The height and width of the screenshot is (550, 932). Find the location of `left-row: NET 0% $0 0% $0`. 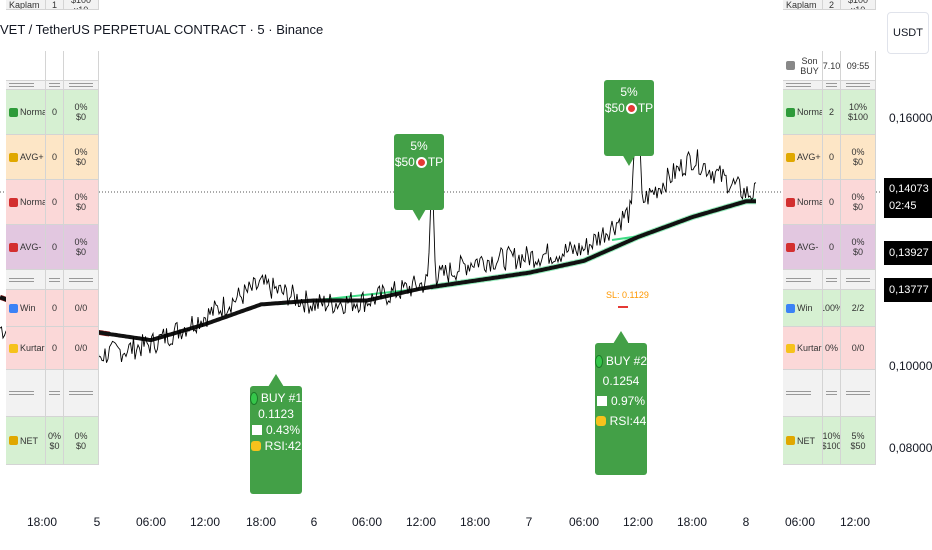

left-row: NET 0% $0 0% $0 is located at coordinates (52, 441).